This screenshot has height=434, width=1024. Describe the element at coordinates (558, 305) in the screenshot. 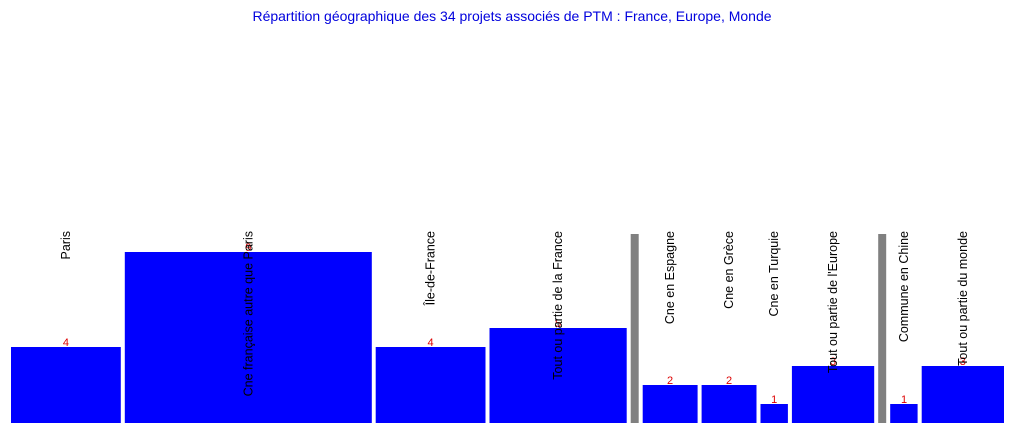

I see `category-label: Tout ou partie de la France` at that location.